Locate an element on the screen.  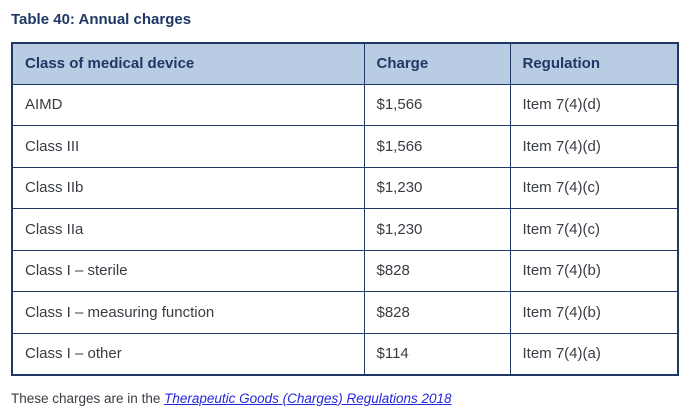
table-row: Class I – other $114 Item 7(4)(a) is located at coordinates (345, 353).